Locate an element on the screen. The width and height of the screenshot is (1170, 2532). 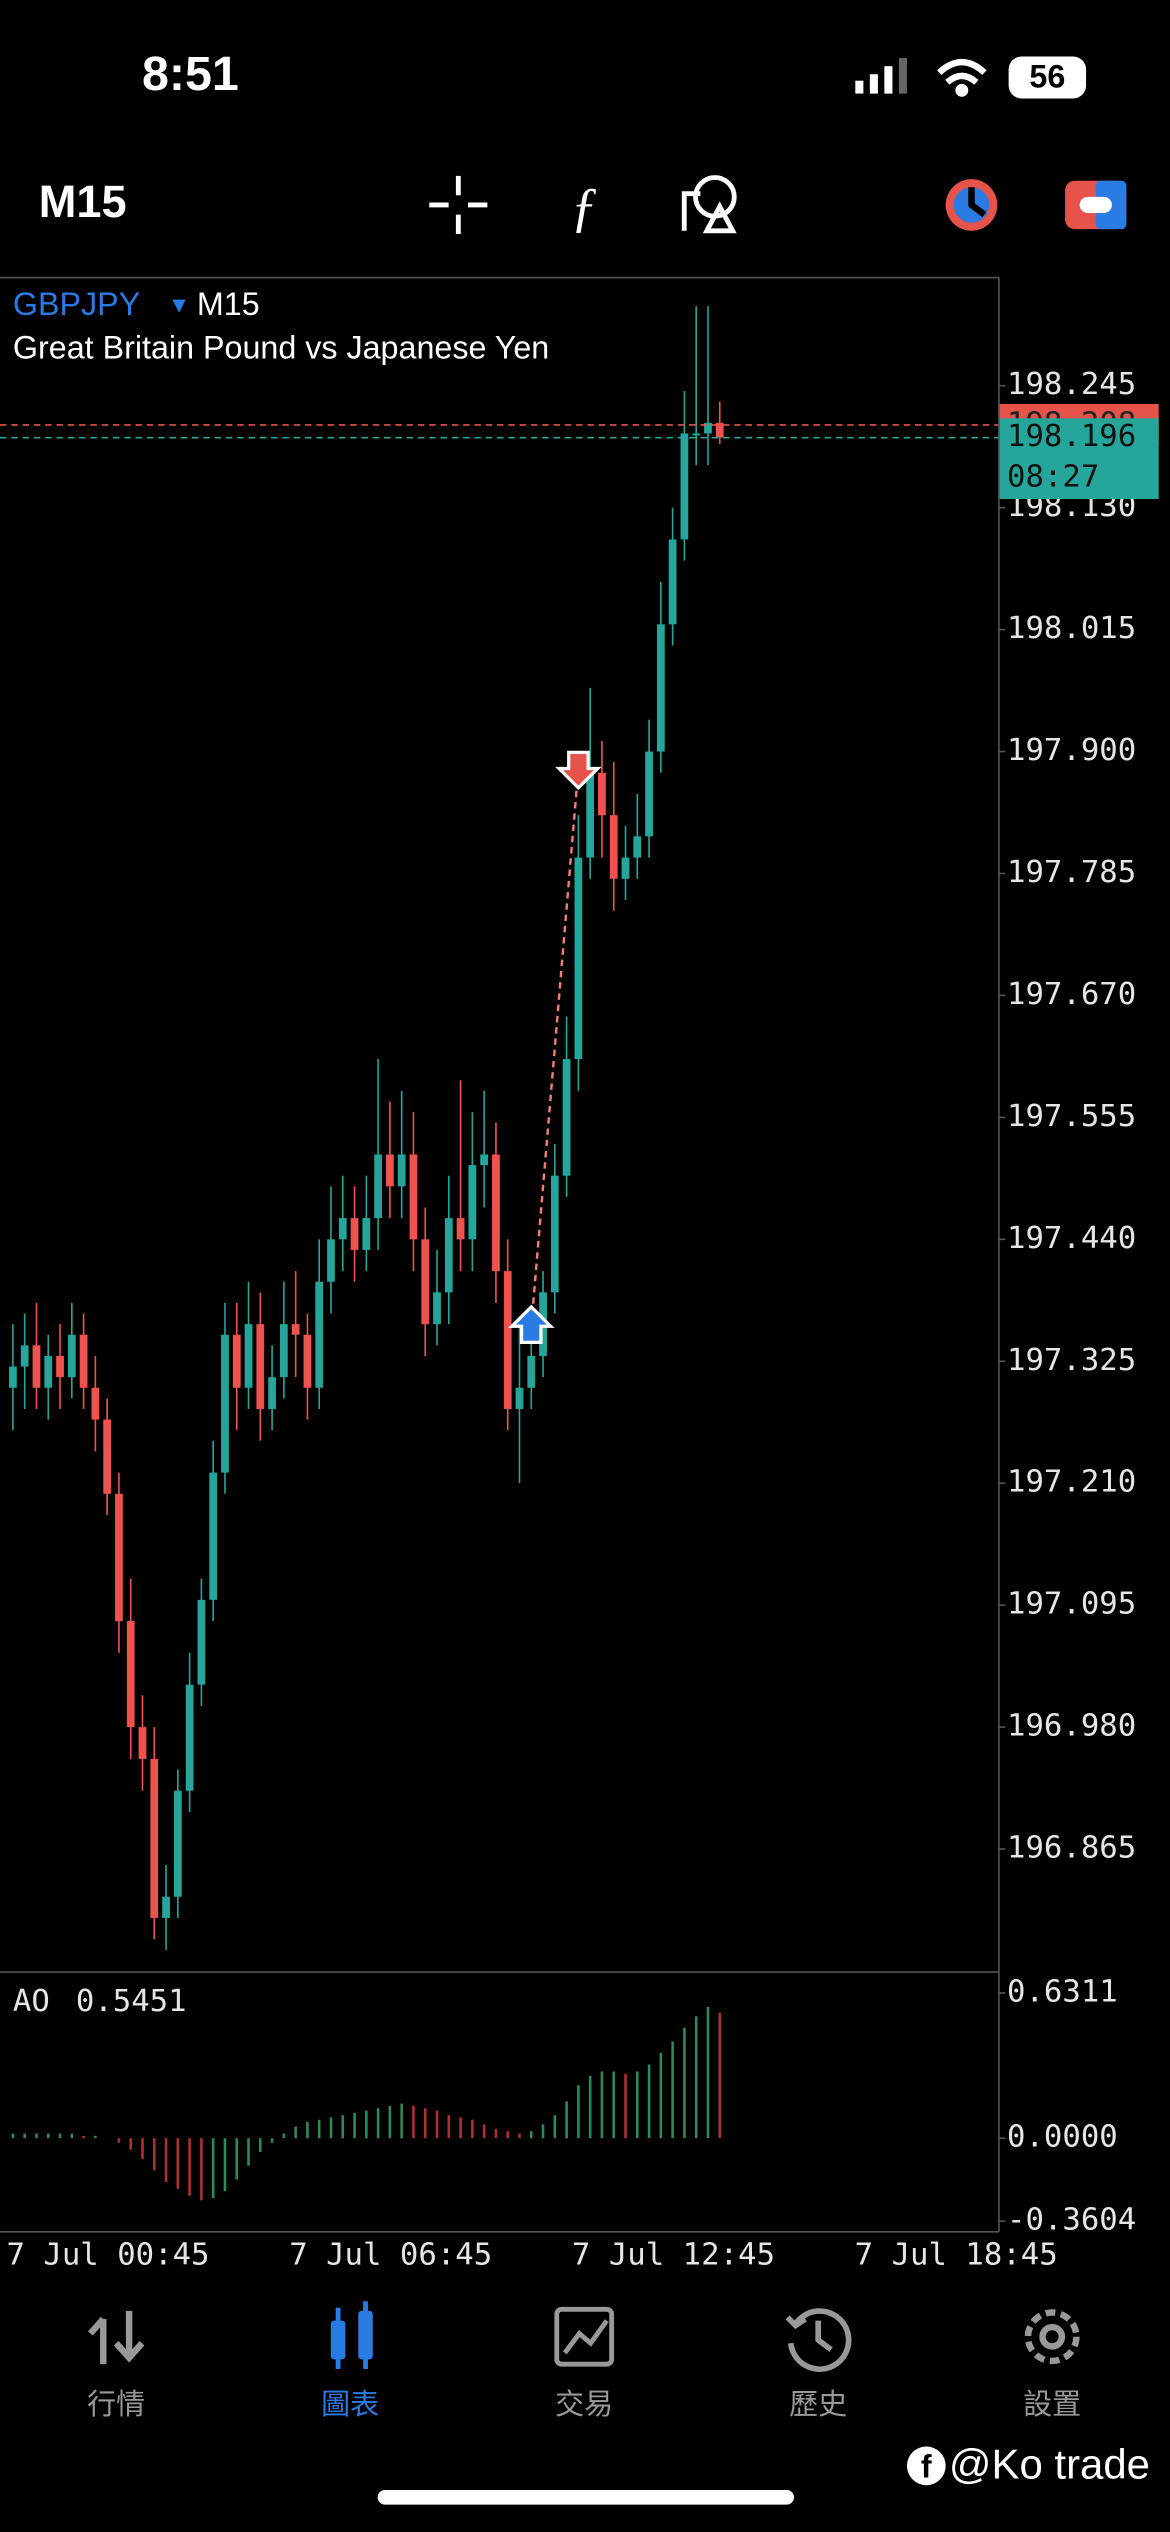
quotes-icon is located at coordinates (116, 2337).